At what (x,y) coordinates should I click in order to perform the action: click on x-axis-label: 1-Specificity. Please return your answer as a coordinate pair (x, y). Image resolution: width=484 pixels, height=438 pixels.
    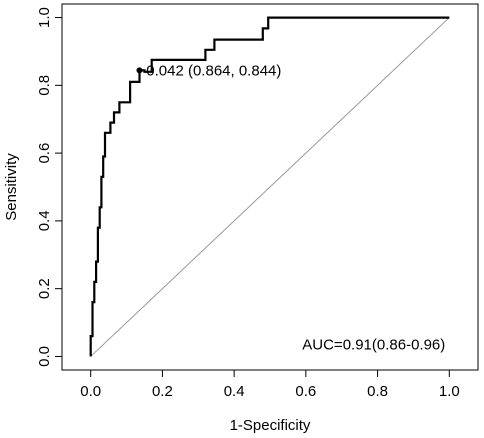
    Looking at the image, I should click on (270, 425).